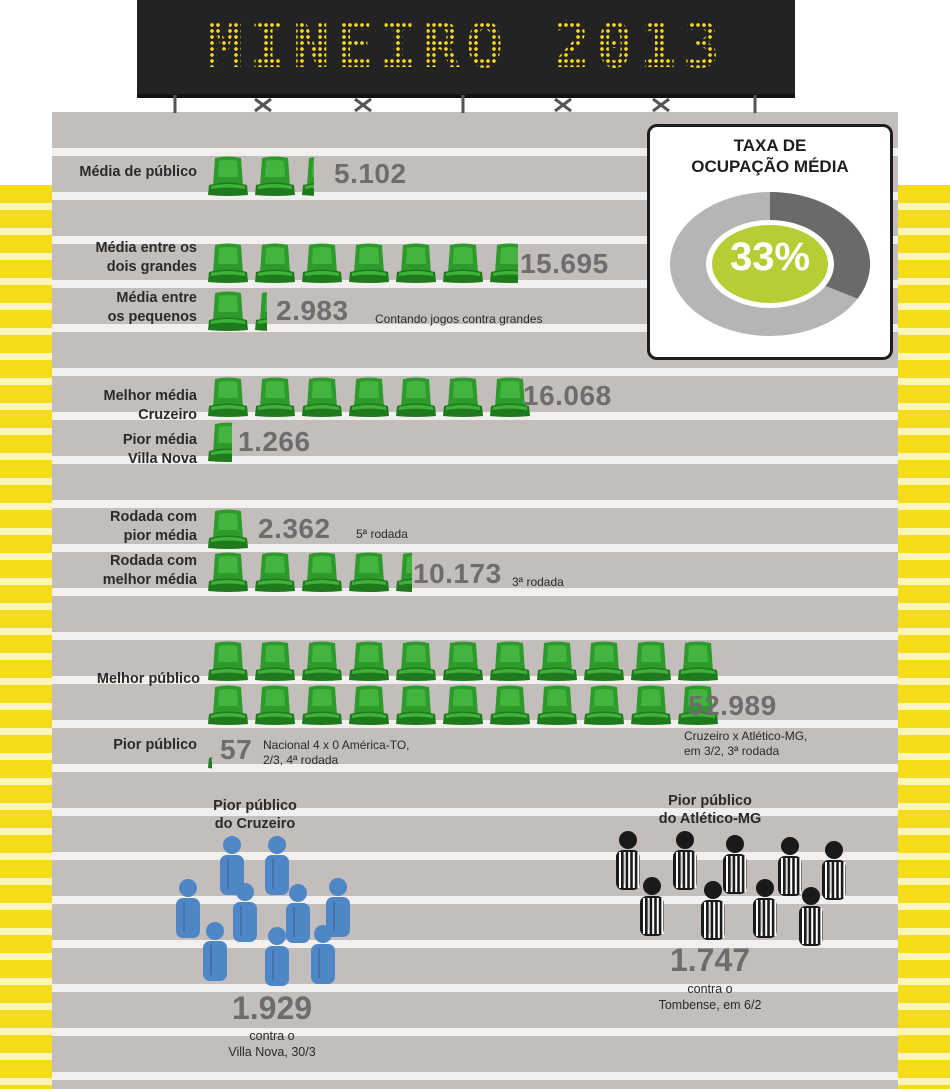 This screenshot has height=1089, width=950. What do you see at coordinates (466, 46) in the screenshot?
I see `page-title: MINEIRO 2013` at bounding box center [466, 46].